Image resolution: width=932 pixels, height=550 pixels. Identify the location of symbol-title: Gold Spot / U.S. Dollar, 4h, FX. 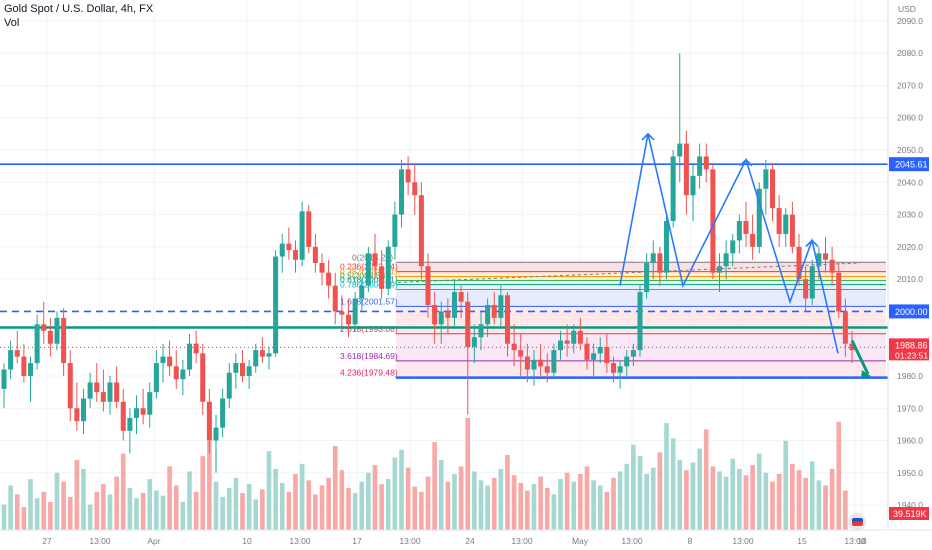
(79, 9).